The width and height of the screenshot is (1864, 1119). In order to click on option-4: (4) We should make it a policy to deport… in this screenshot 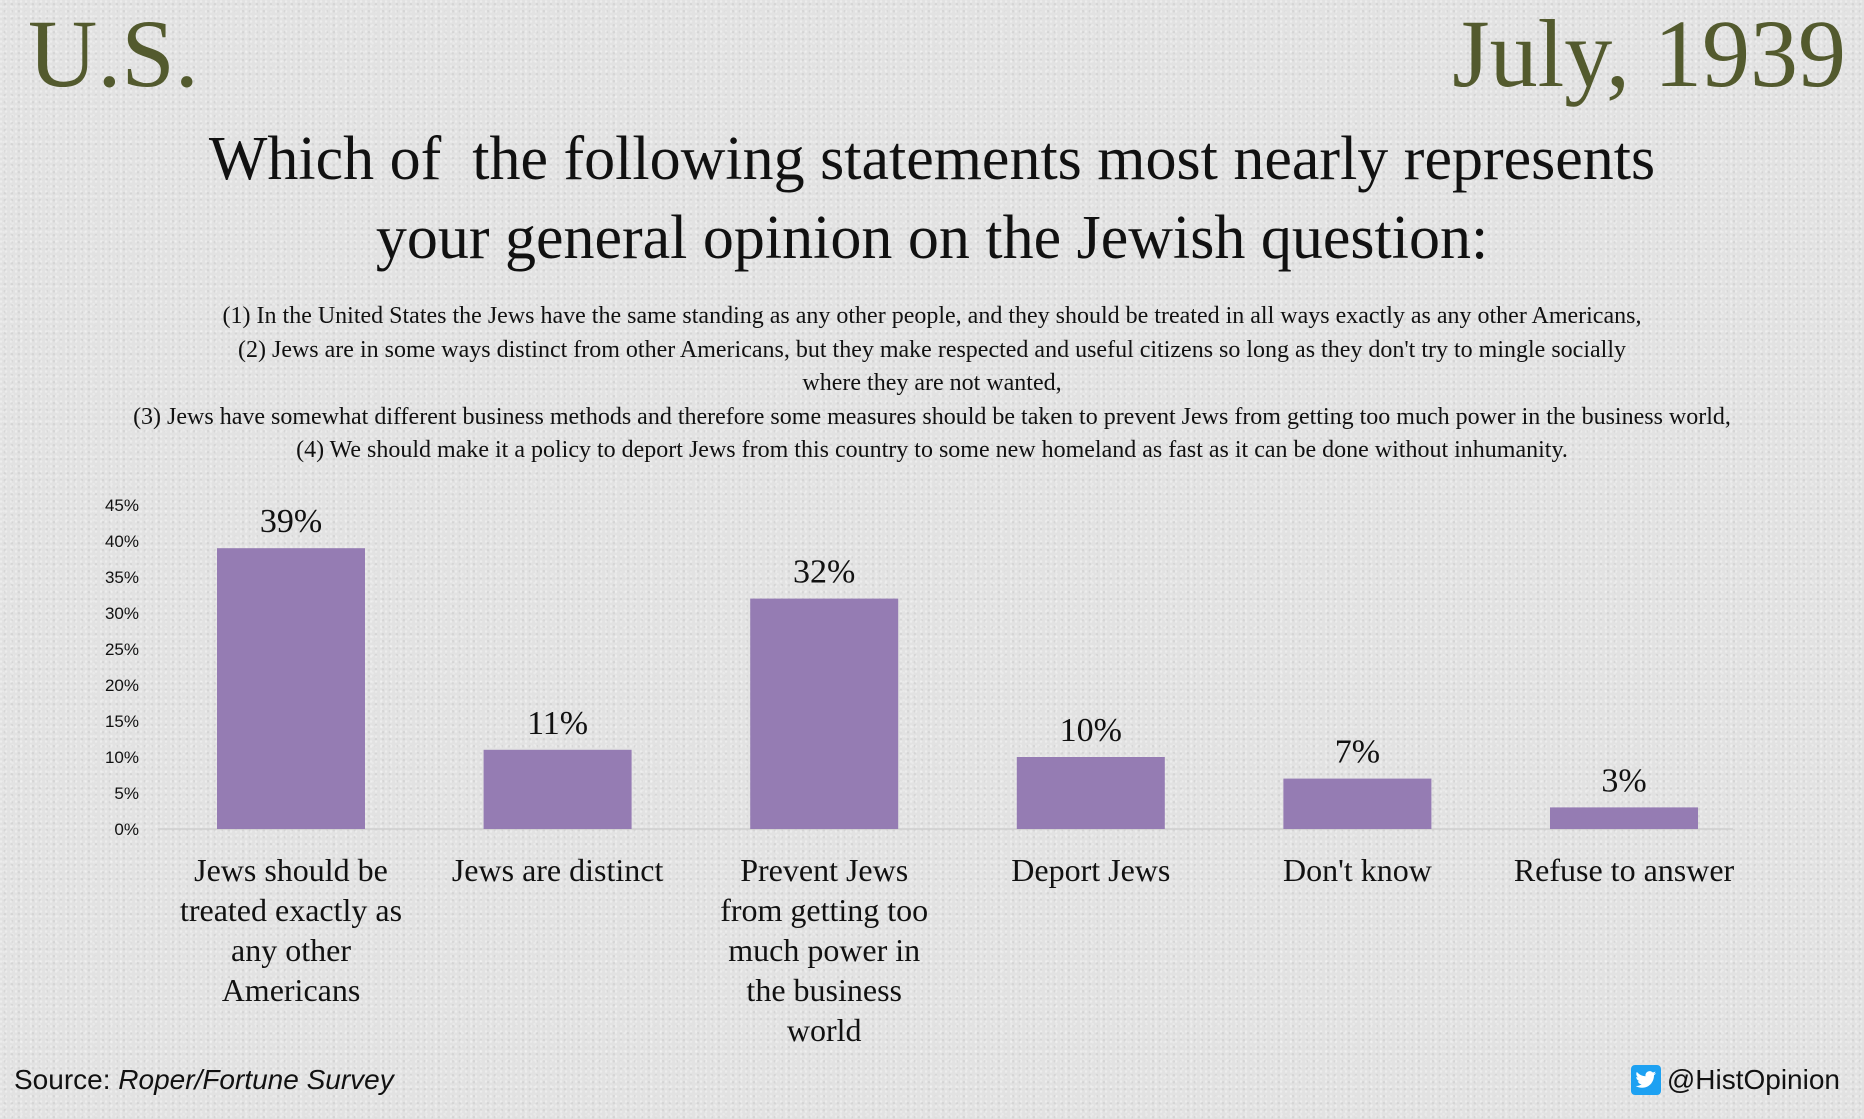, I will do `click(932, 450)`.